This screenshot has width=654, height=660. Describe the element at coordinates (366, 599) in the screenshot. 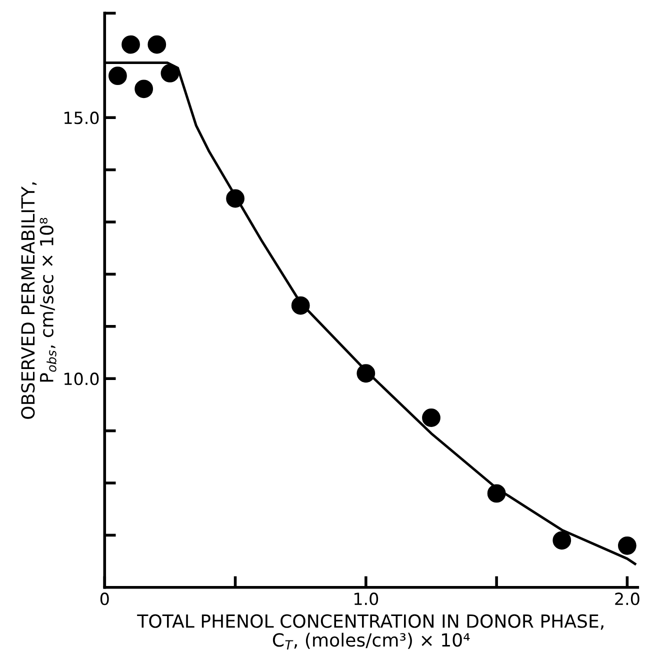

I see `x-tick-label: 1.0` at that location.